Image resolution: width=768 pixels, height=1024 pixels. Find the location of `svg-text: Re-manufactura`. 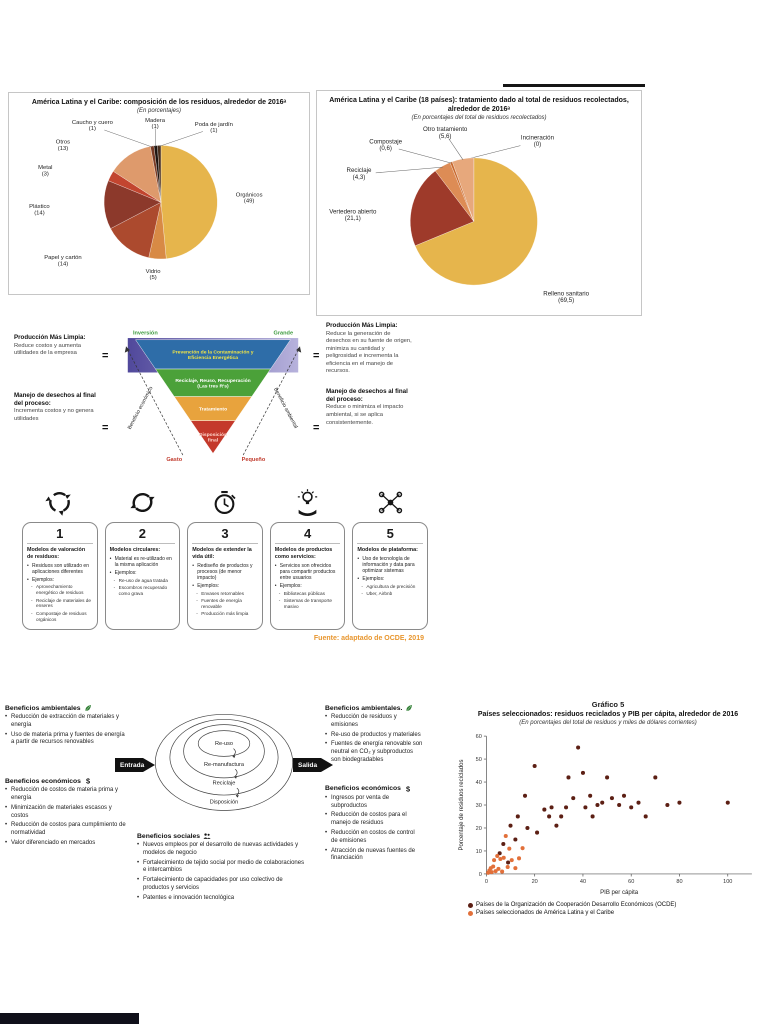

svg-text: Re-manufactura is located at coordinates (224, 765).